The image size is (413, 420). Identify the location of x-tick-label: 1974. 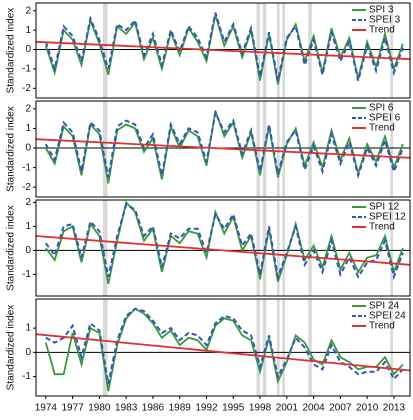
(46, 408).